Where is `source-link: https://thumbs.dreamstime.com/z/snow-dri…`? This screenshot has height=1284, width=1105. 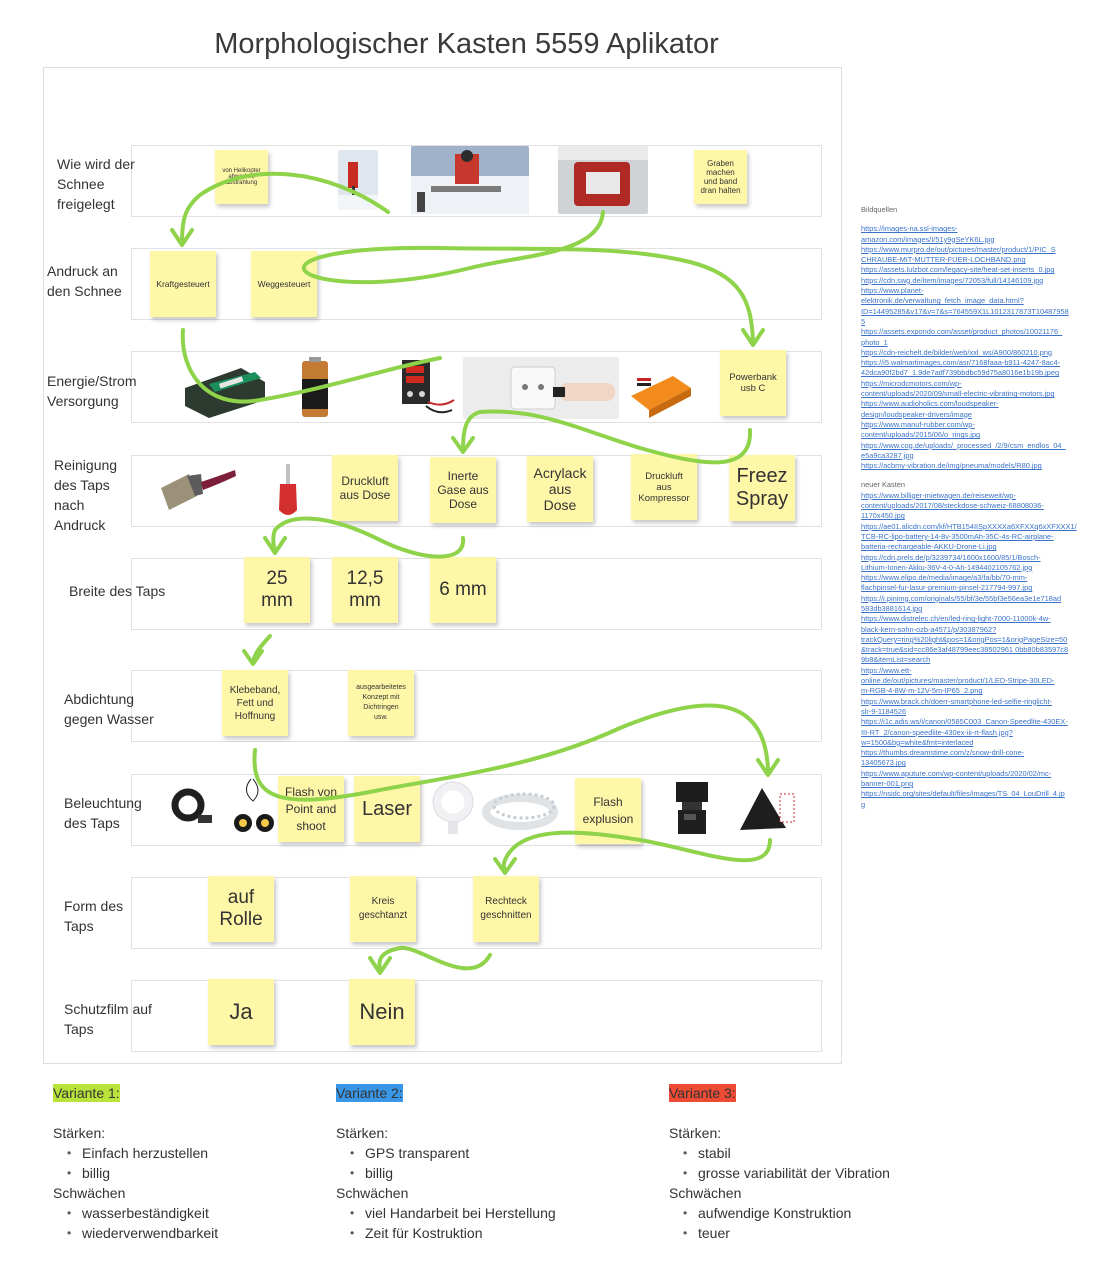
source-link: https://thumbs.dreamstime.com/z/snow-dri… is located at coordinates (943, 758).